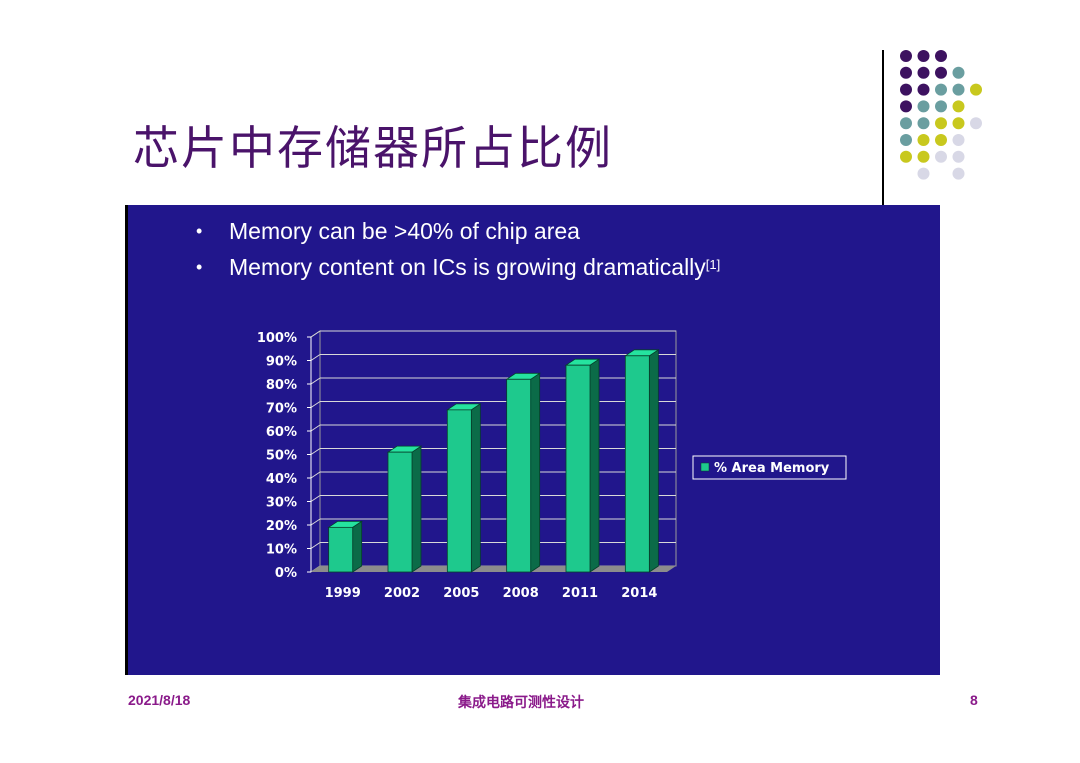 This screenshot has width=1080, height=763. What do you see at coordinates (281, 385) in the screenshot?
I see `y-tick-label: 80%` at bounding box center [281, 385].